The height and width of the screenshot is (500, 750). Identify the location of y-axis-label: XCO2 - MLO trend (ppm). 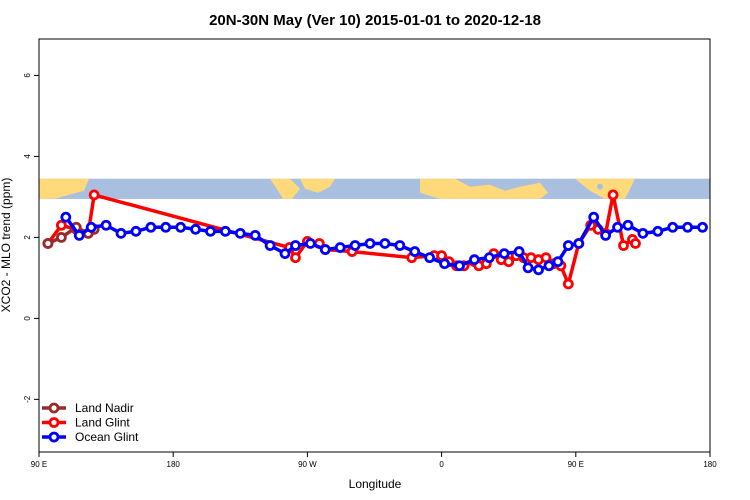
(6, 245).